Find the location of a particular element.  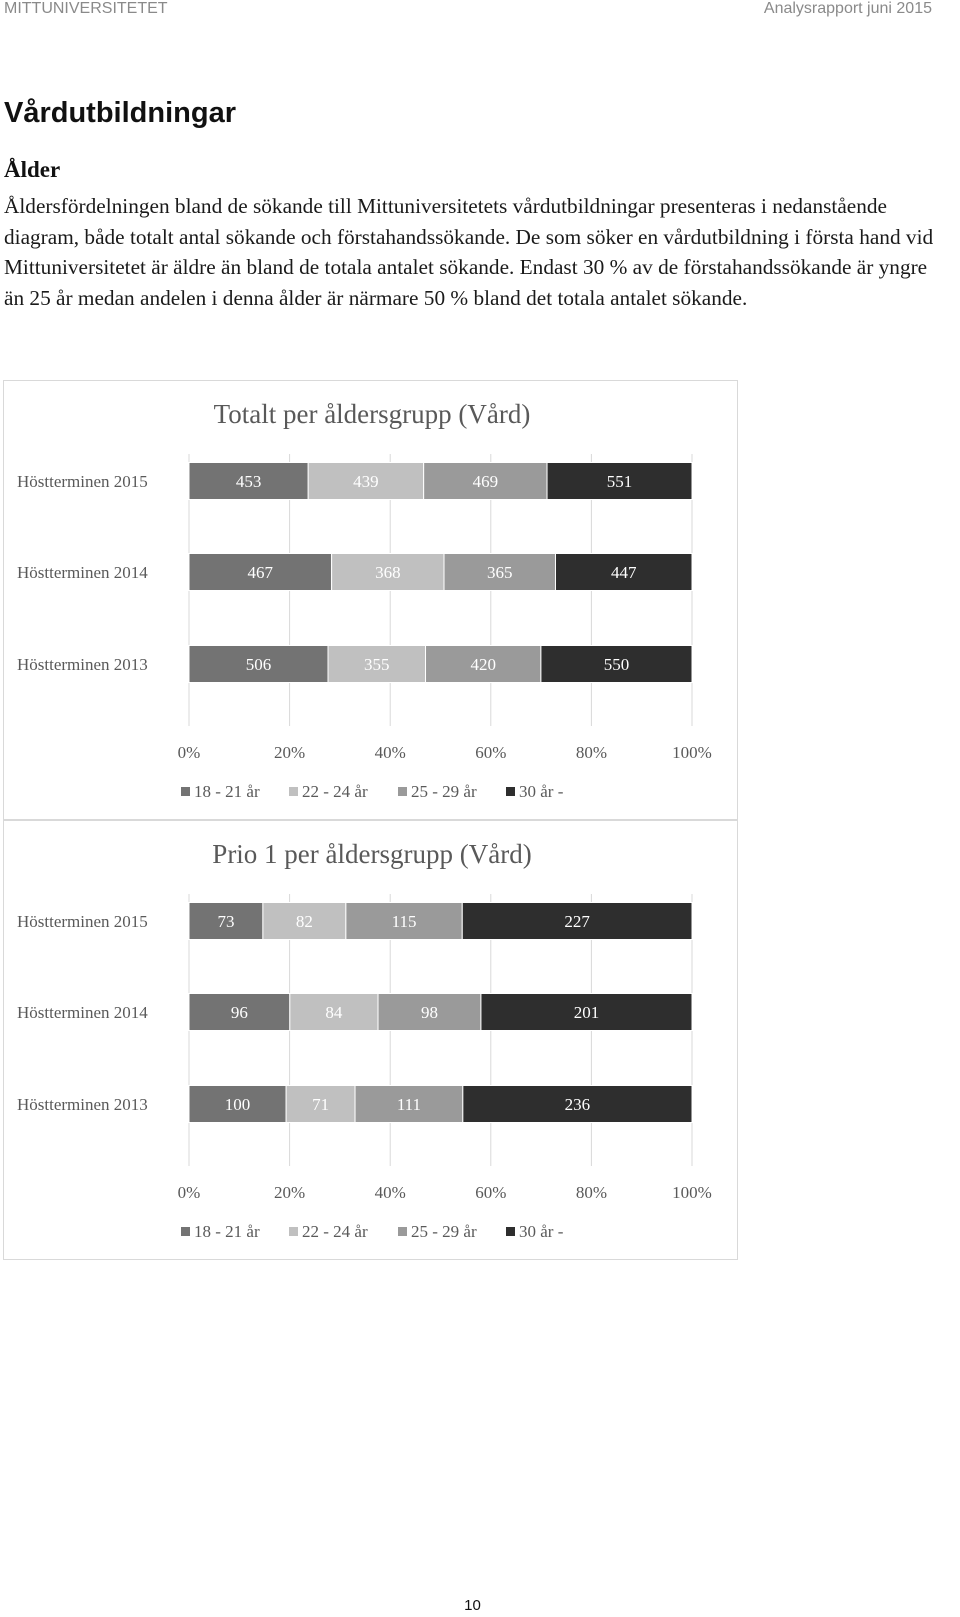

data-label: 227 is located at coordinates (577, 921).